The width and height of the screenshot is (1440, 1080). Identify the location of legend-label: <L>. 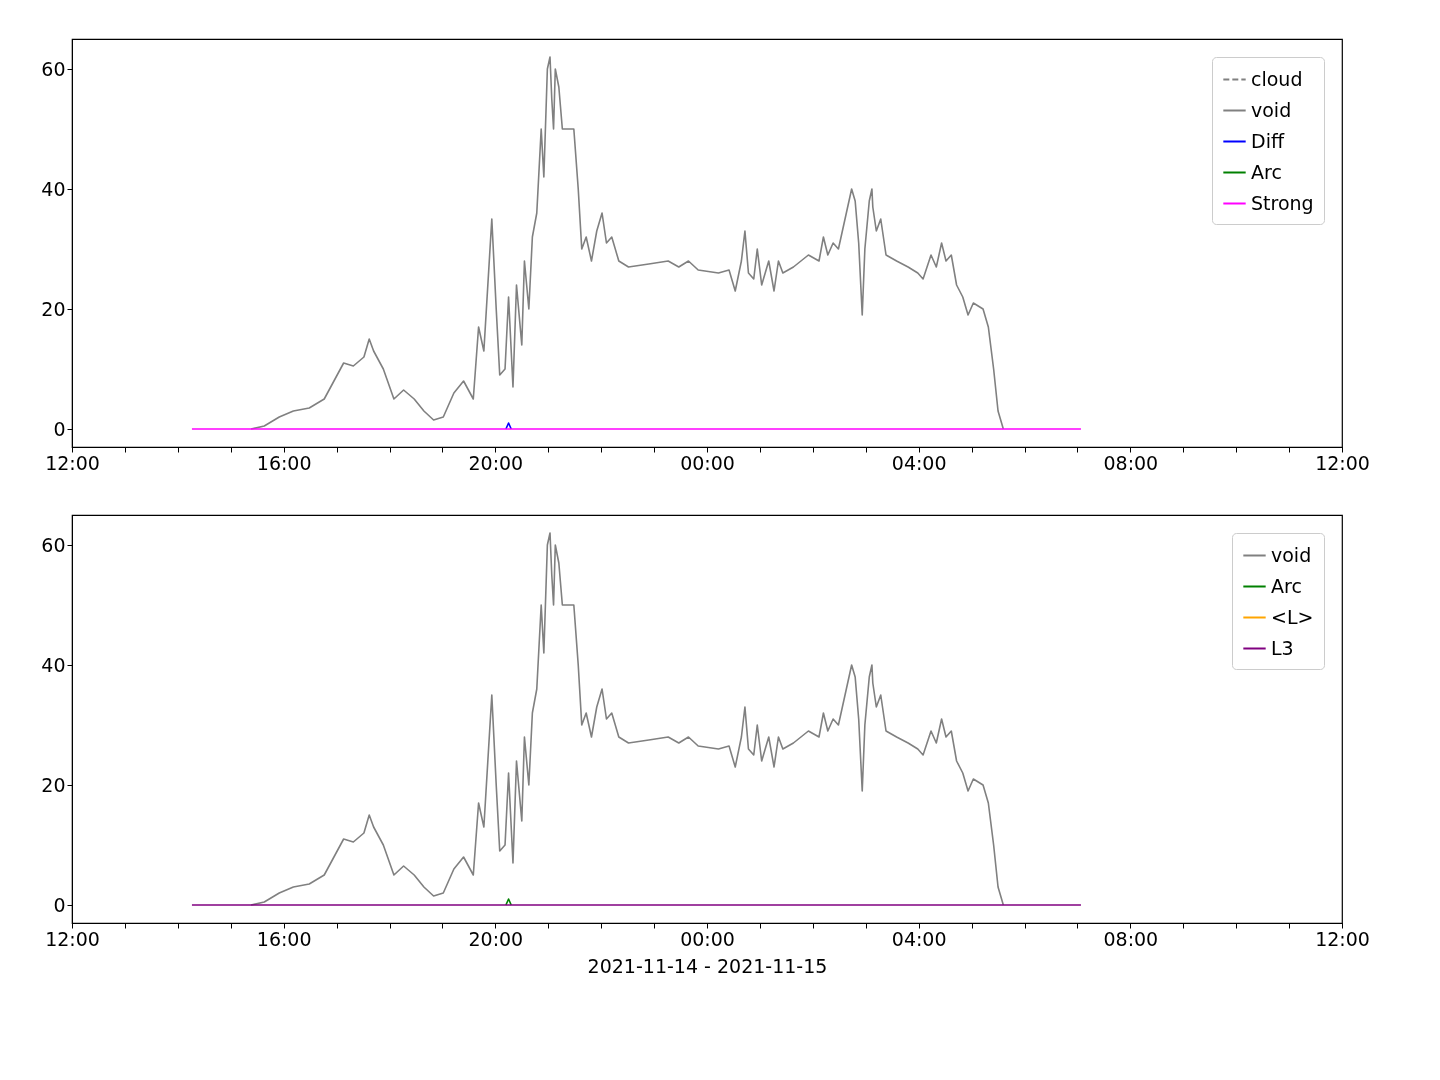
(1292, 616).